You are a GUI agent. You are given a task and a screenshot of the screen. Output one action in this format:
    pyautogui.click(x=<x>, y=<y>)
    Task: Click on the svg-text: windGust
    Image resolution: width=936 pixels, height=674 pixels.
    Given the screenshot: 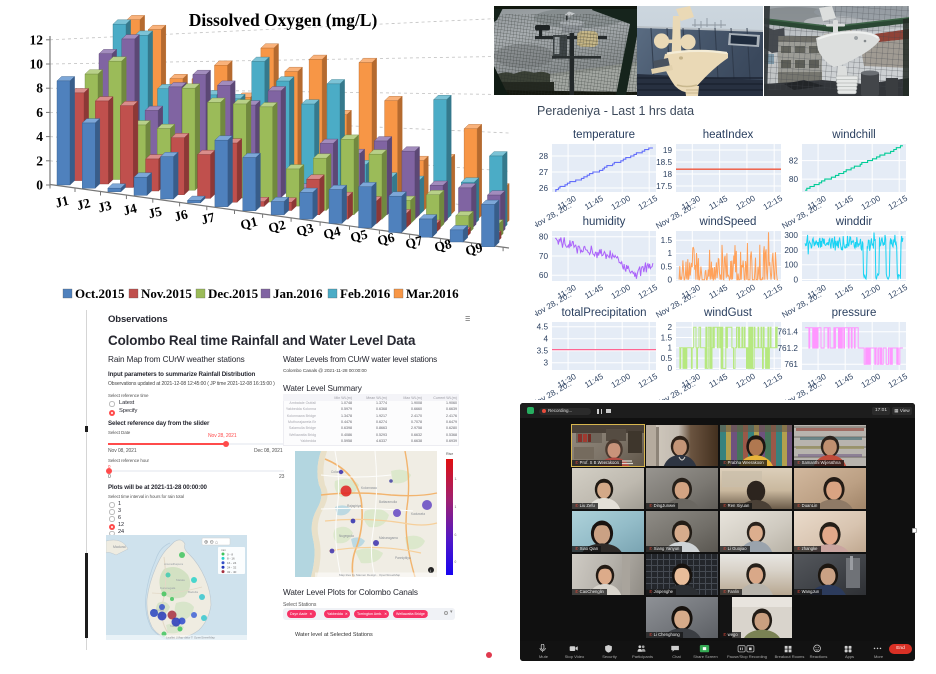 What is the action you would take?
    pyautogui.click(x=728, y=313)
    